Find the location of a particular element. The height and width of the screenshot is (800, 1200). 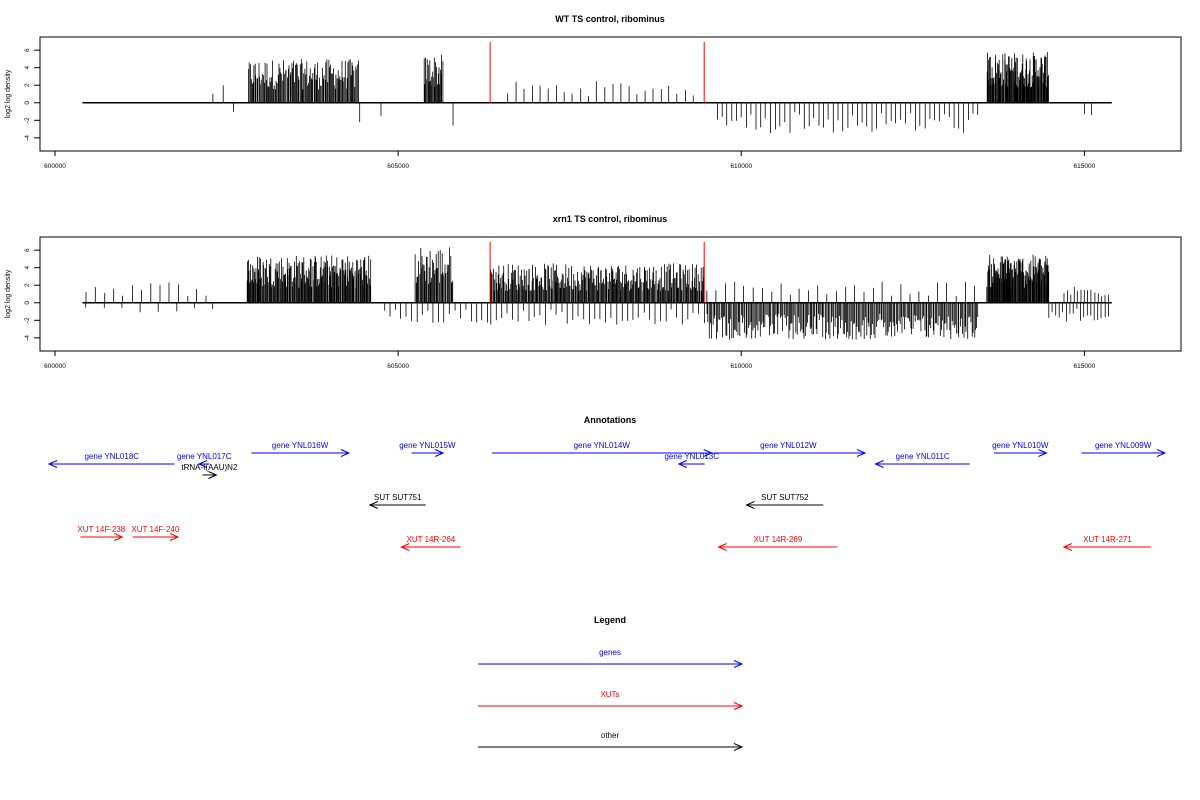

feature-label: gene YNL017C is located at coordinates (204, 456).